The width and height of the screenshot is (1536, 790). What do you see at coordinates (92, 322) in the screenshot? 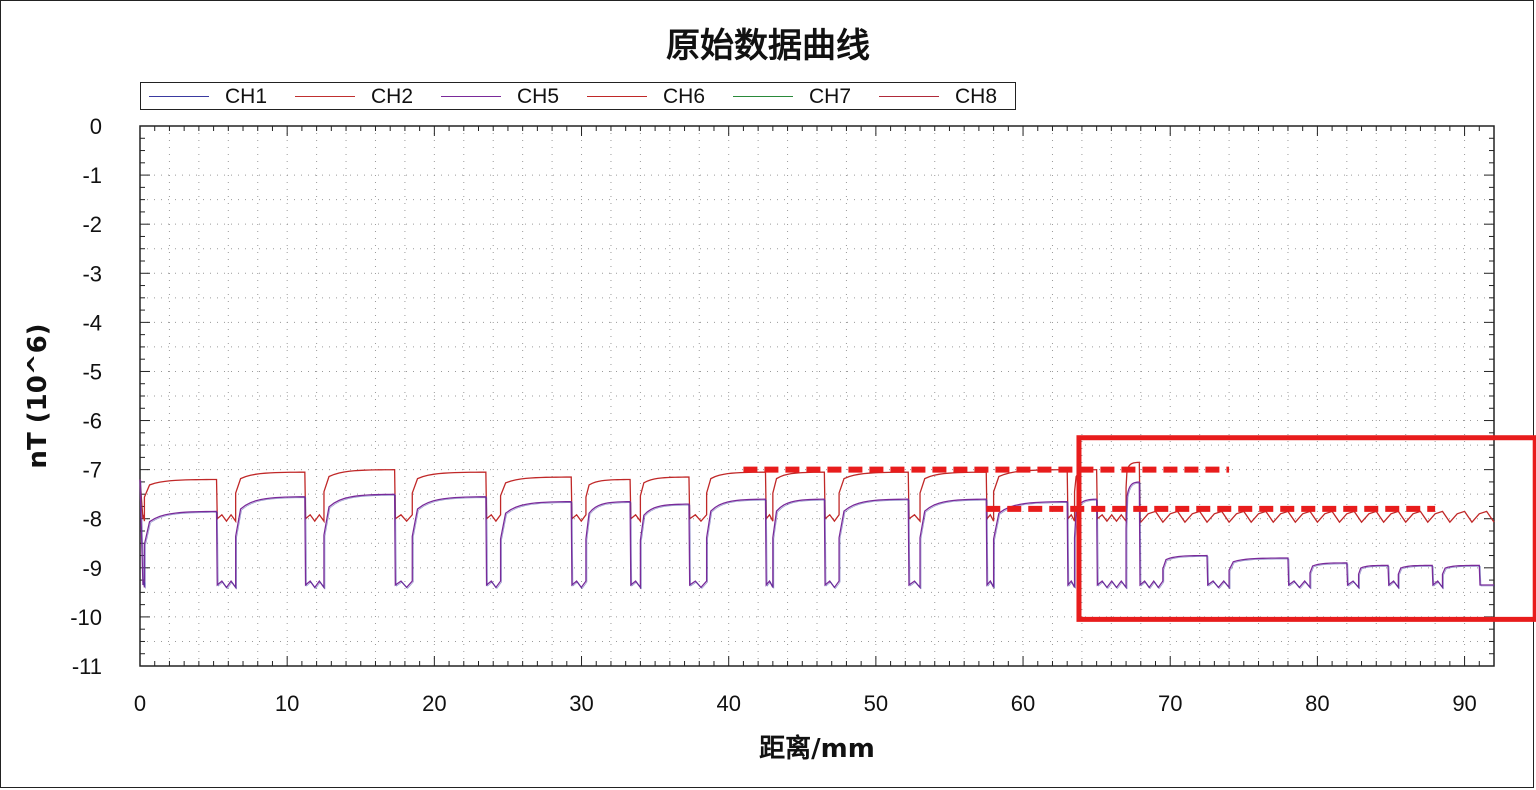
I see `y-tick-label: -4` at bounding box center [92, 322].